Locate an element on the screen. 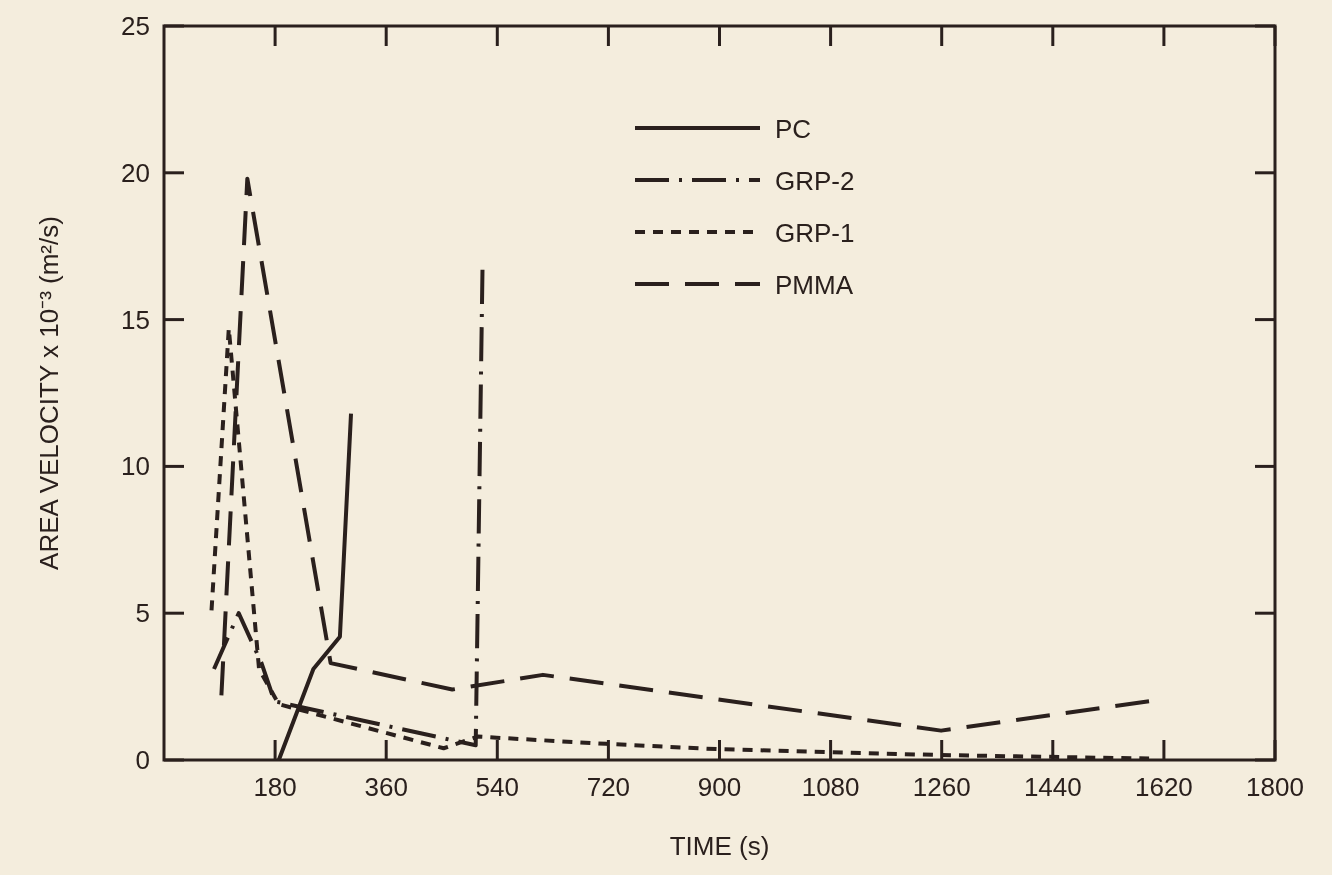 The width and height of the screenshot is (1332, 875). x-tick-label: 1260 is located at coordinates (941, 787).